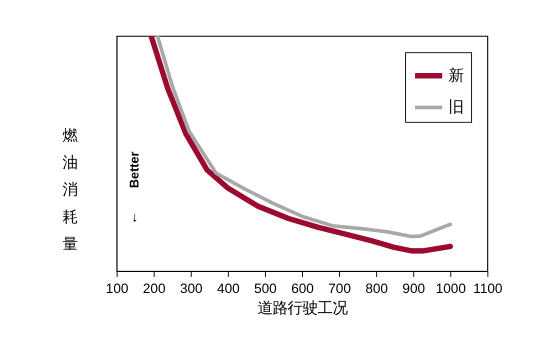  I want to click on annotation: Better, so click(134, 169).